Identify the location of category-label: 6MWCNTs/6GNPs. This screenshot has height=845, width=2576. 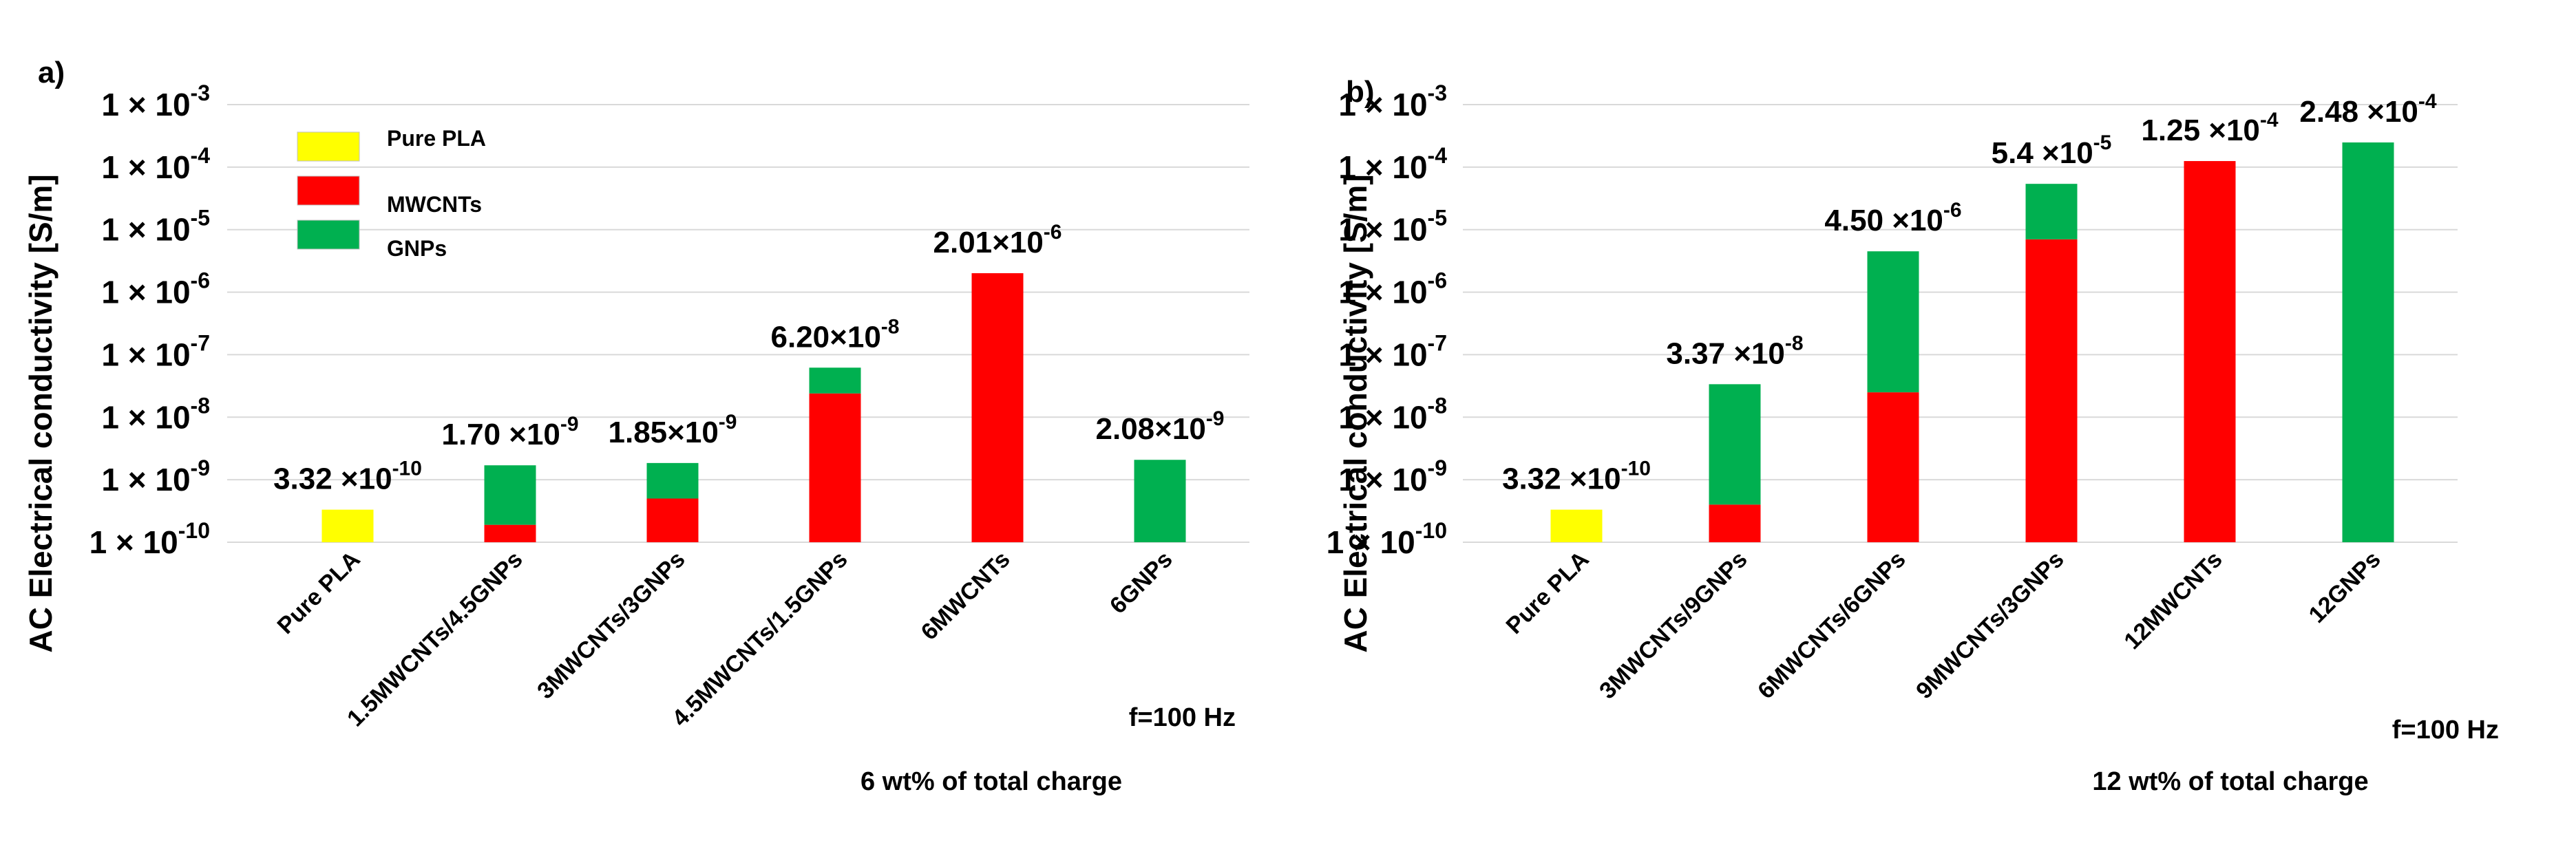
(1832, 625).